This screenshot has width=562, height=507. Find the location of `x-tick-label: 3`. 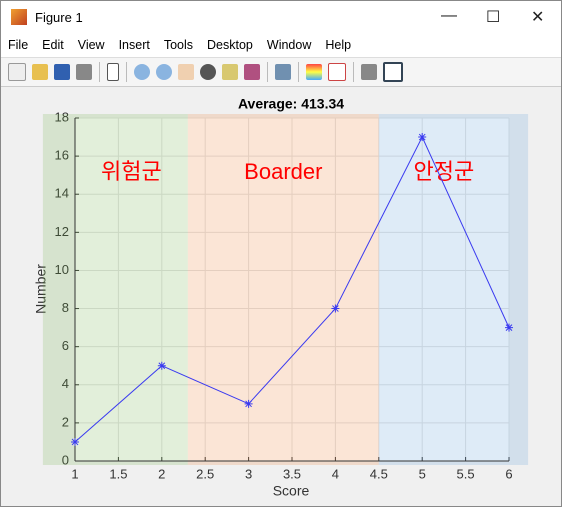

x-tick-label: 3 is located at coordinates (248, 473).